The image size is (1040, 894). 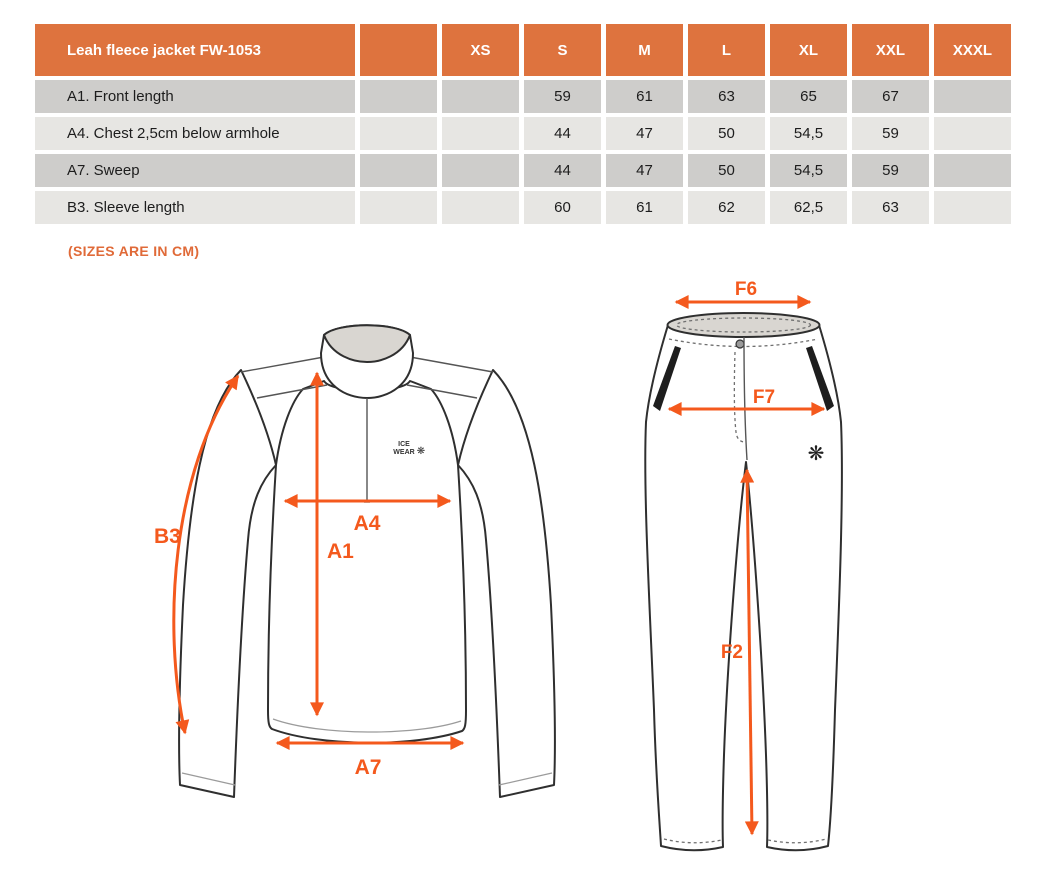 What do you see at coordinates (368, 767) in the screenshot?
I see `a7-label: A7` at bounding box center [368, 767].